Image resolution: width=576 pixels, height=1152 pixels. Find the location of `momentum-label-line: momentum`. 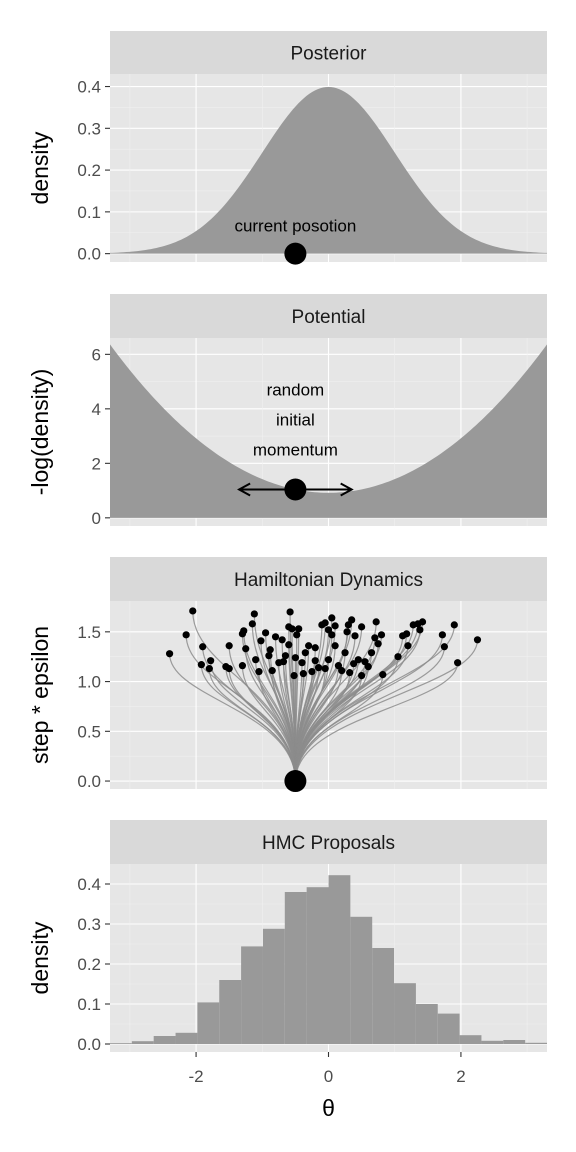

momentum-label-line: momentum is located at coordinates (295, 450).